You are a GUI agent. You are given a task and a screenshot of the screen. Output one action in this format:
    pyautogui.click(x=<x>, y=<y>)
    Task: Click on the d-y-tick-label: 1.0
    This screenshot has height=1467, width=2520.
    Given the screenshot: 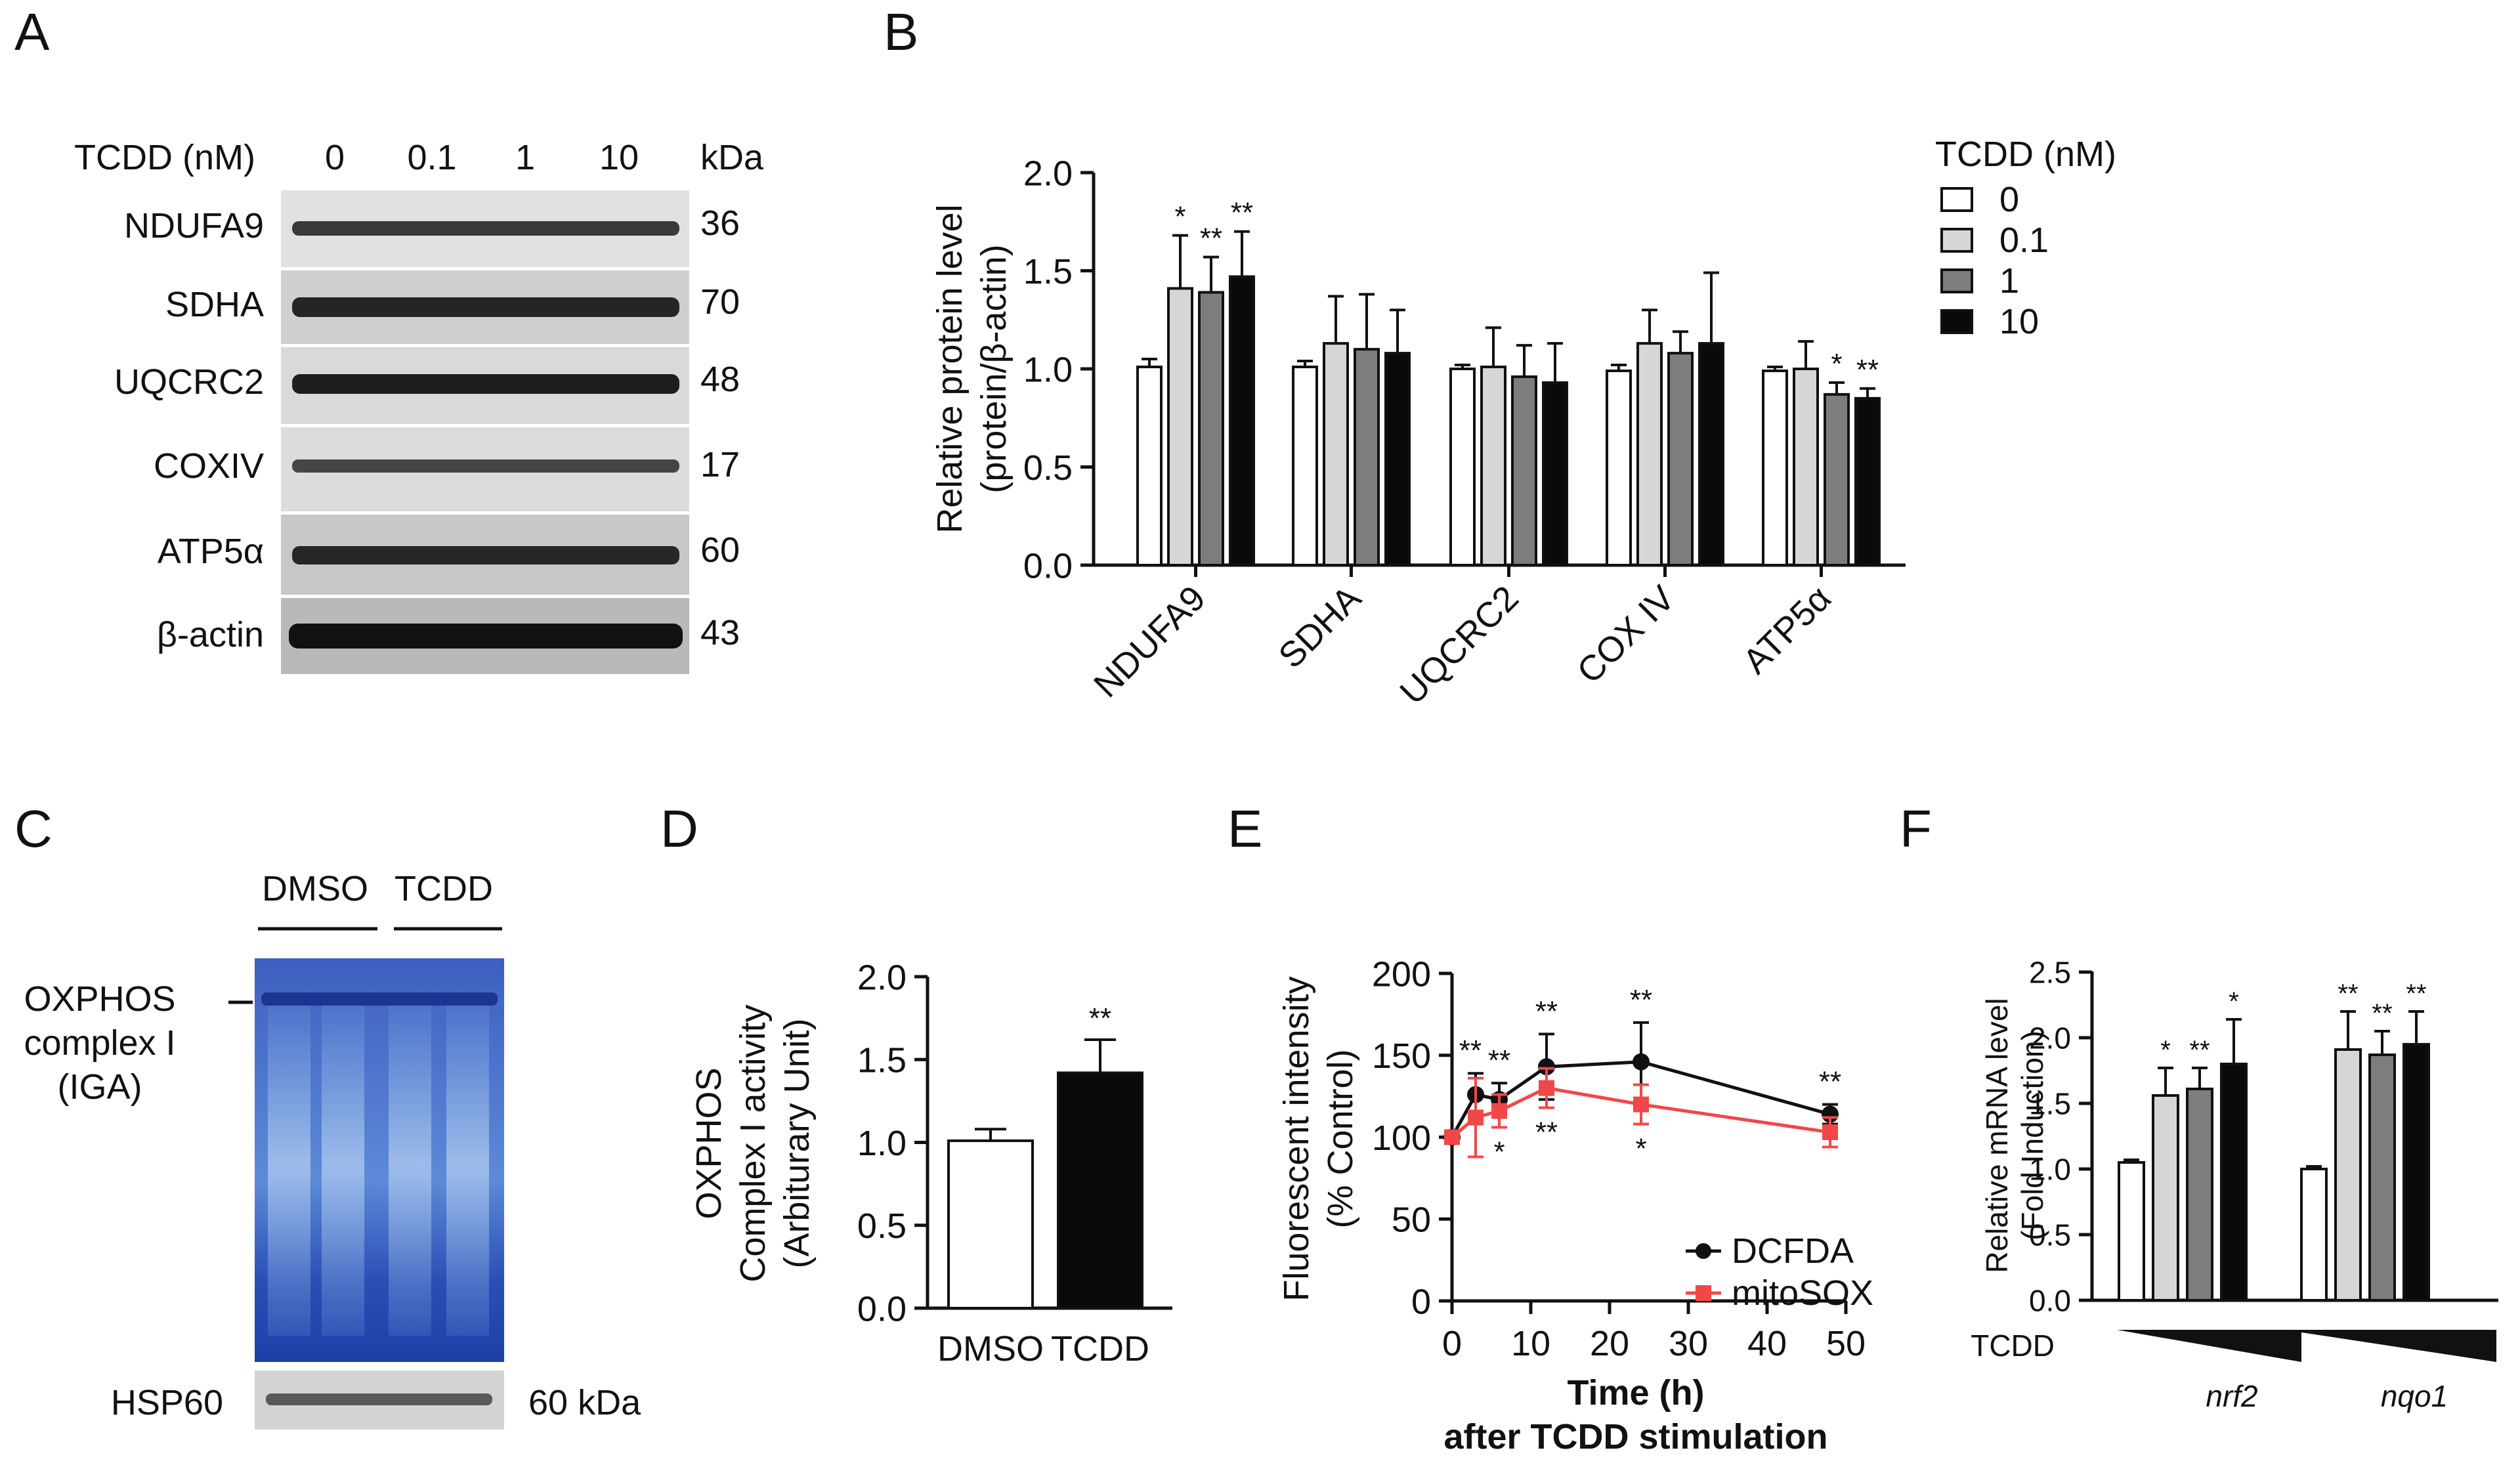 What is the action you would take?
    pyautogui.click(x=882, y=1143)
    